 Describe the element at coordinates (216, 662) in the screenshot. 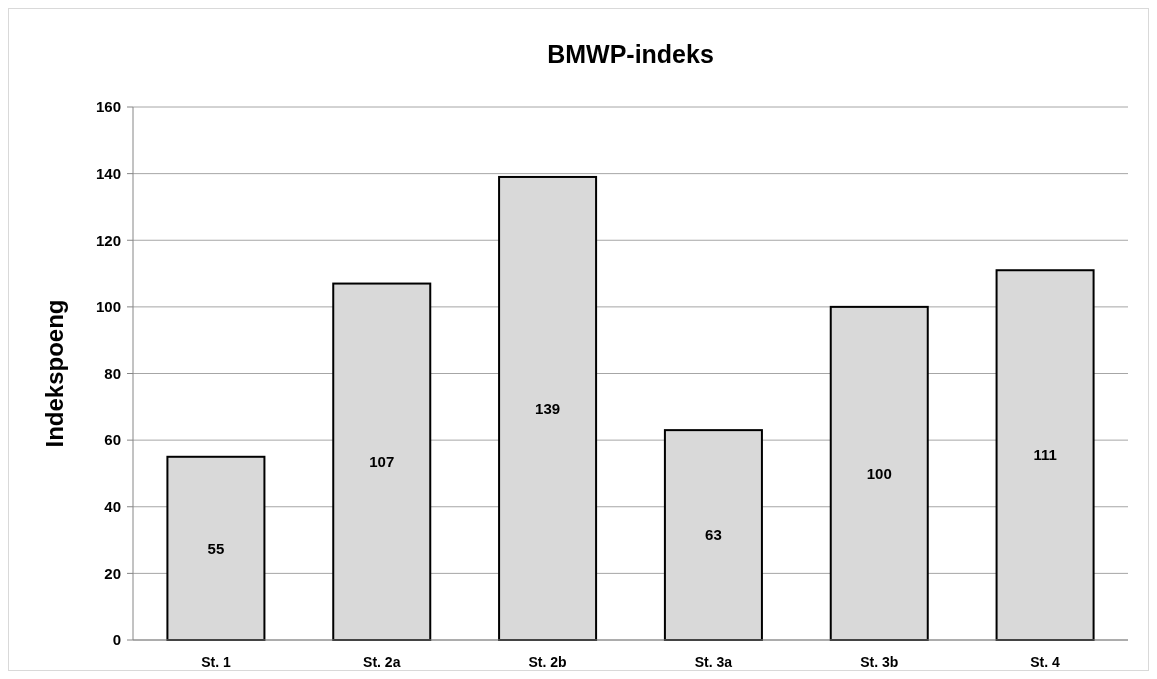

I see `x-tick-label: St. 1` at that location.